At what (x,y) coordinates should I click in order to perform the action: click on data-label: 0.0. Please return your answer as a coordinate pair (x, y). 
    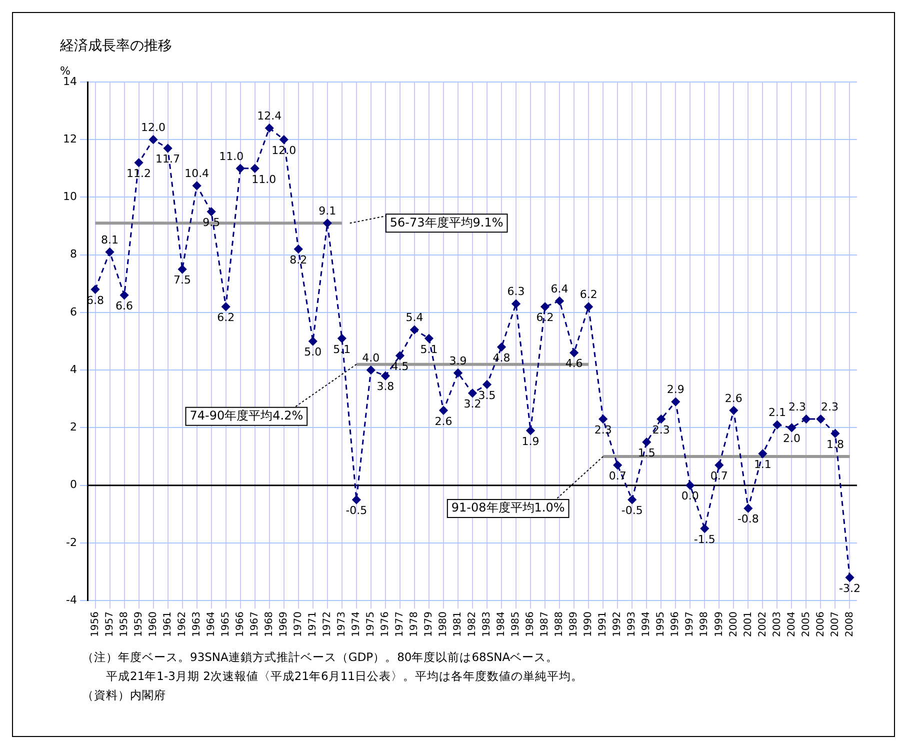
    Looking at the image, I should click on (690, 496).